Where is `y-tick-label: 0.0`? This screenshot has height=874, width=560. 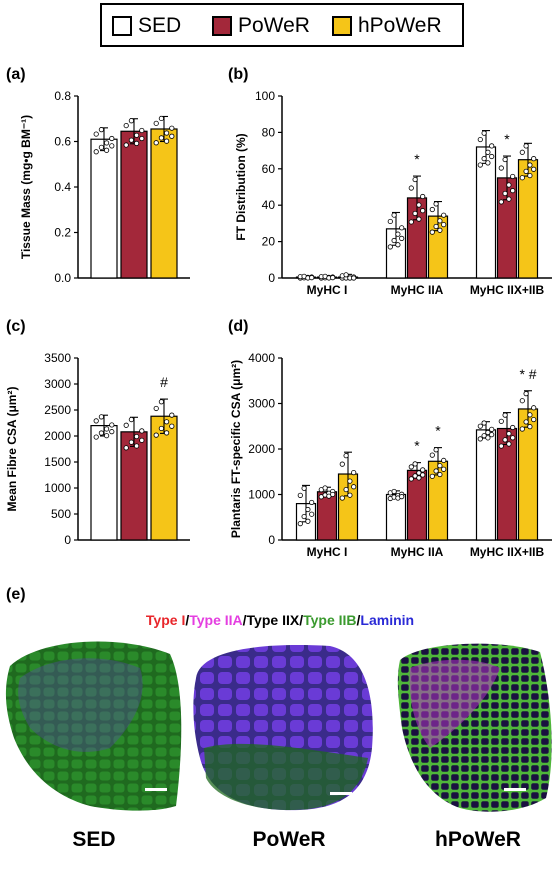
y-tick-label: 0.0 is located at coordinates (62, 278).